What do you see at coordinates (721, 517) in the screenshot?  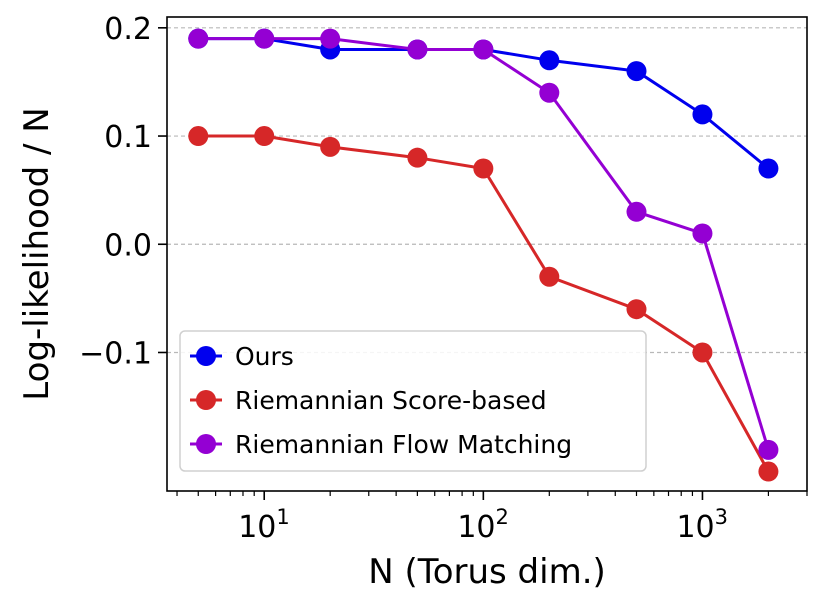 I see `x-tick-exponent: 3` at bounding box center [721, 517].